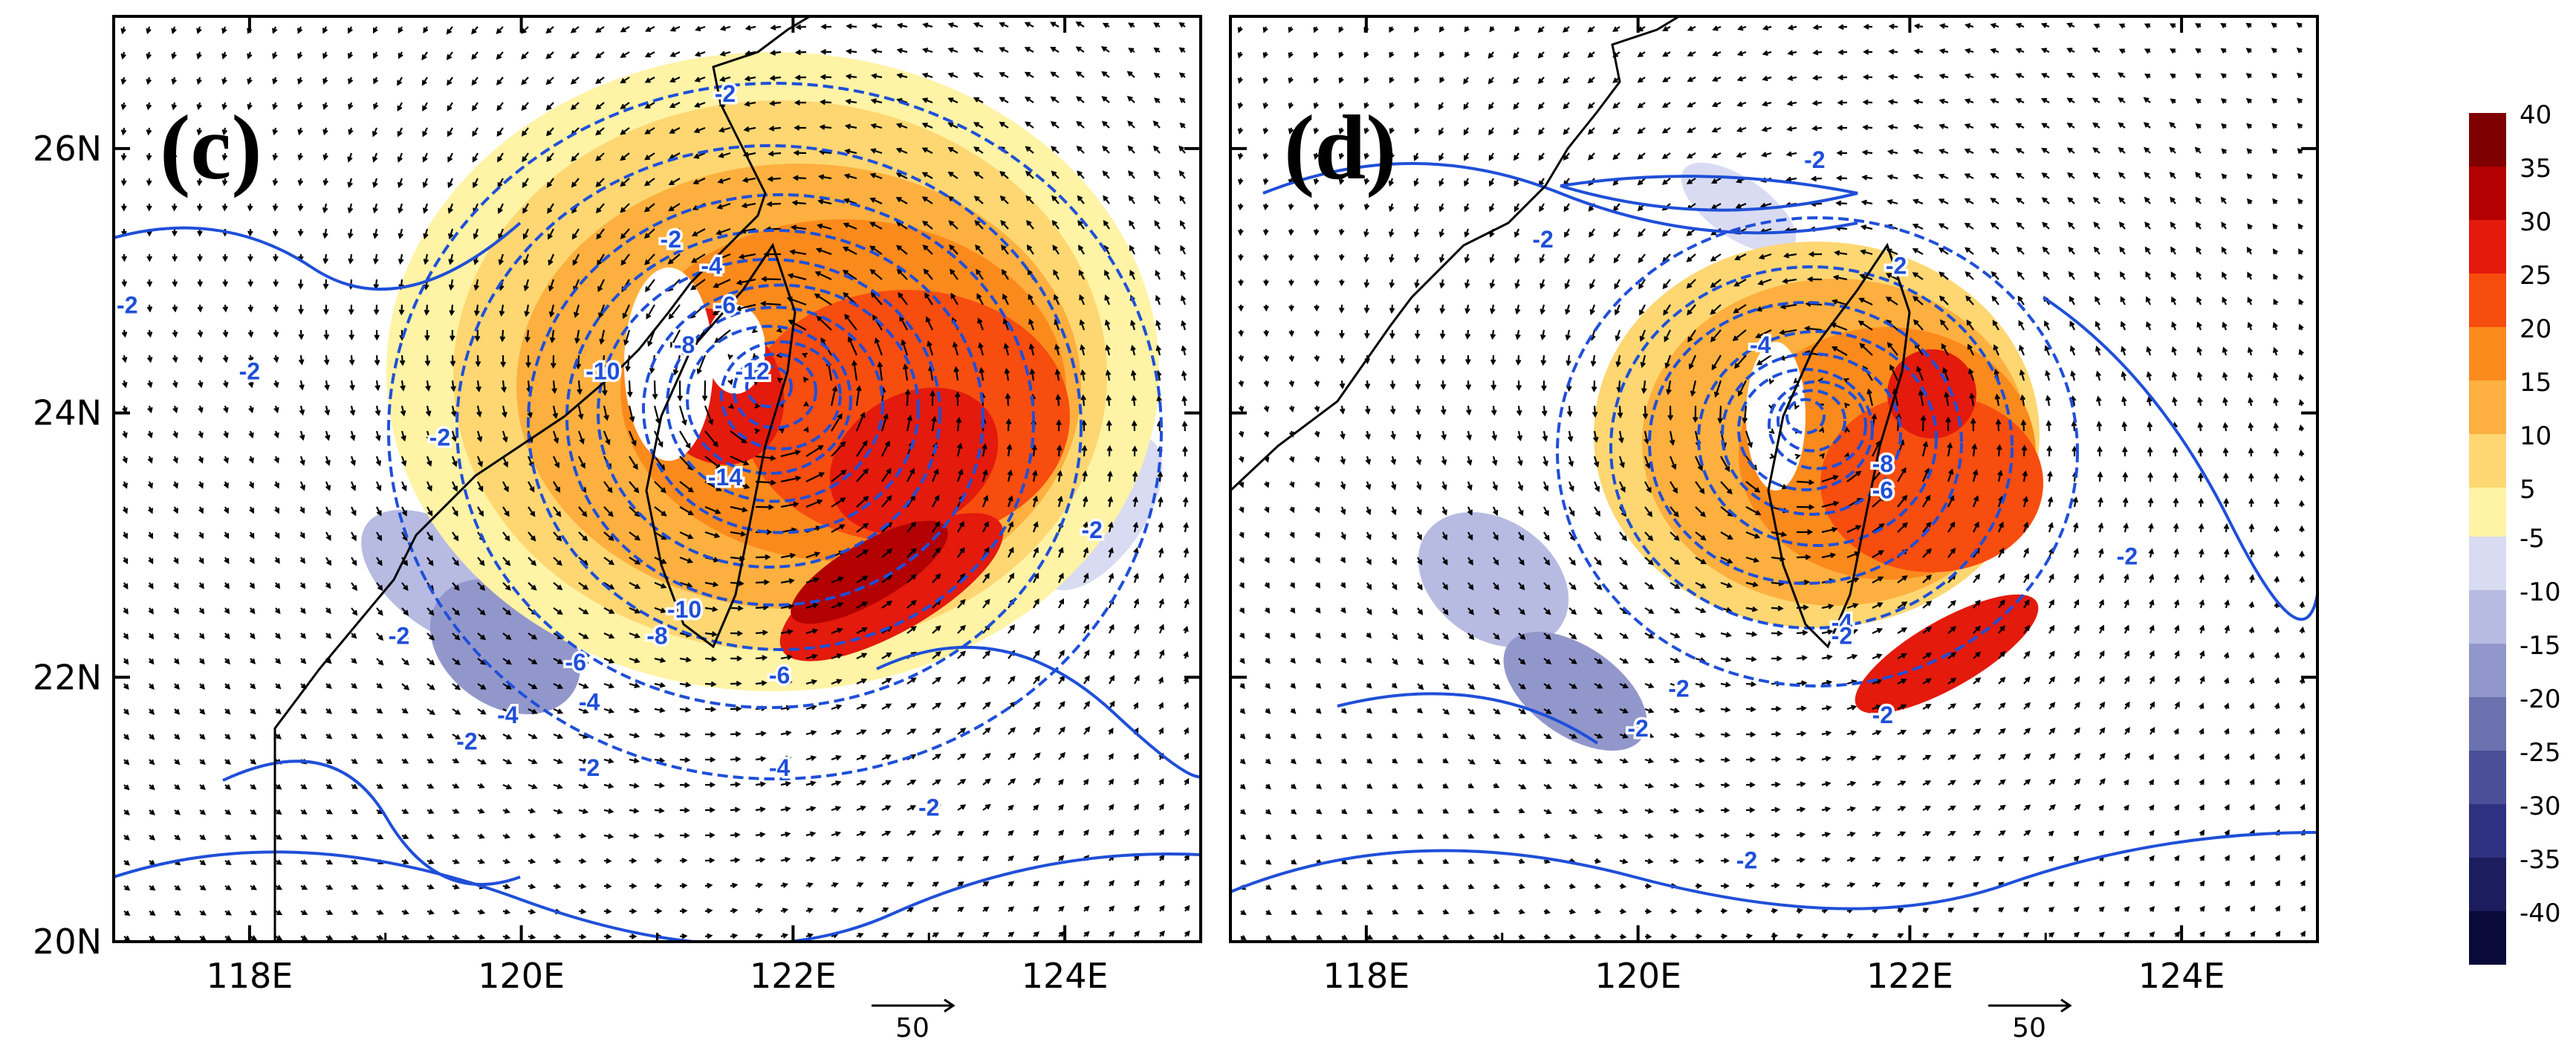 The height and width of the screenshot is (1042, 2576). What do you see at coordinates (2030, 1020) in the screenshot?
I see `vector-reference: 50` at bounding box center [2030, 1020].